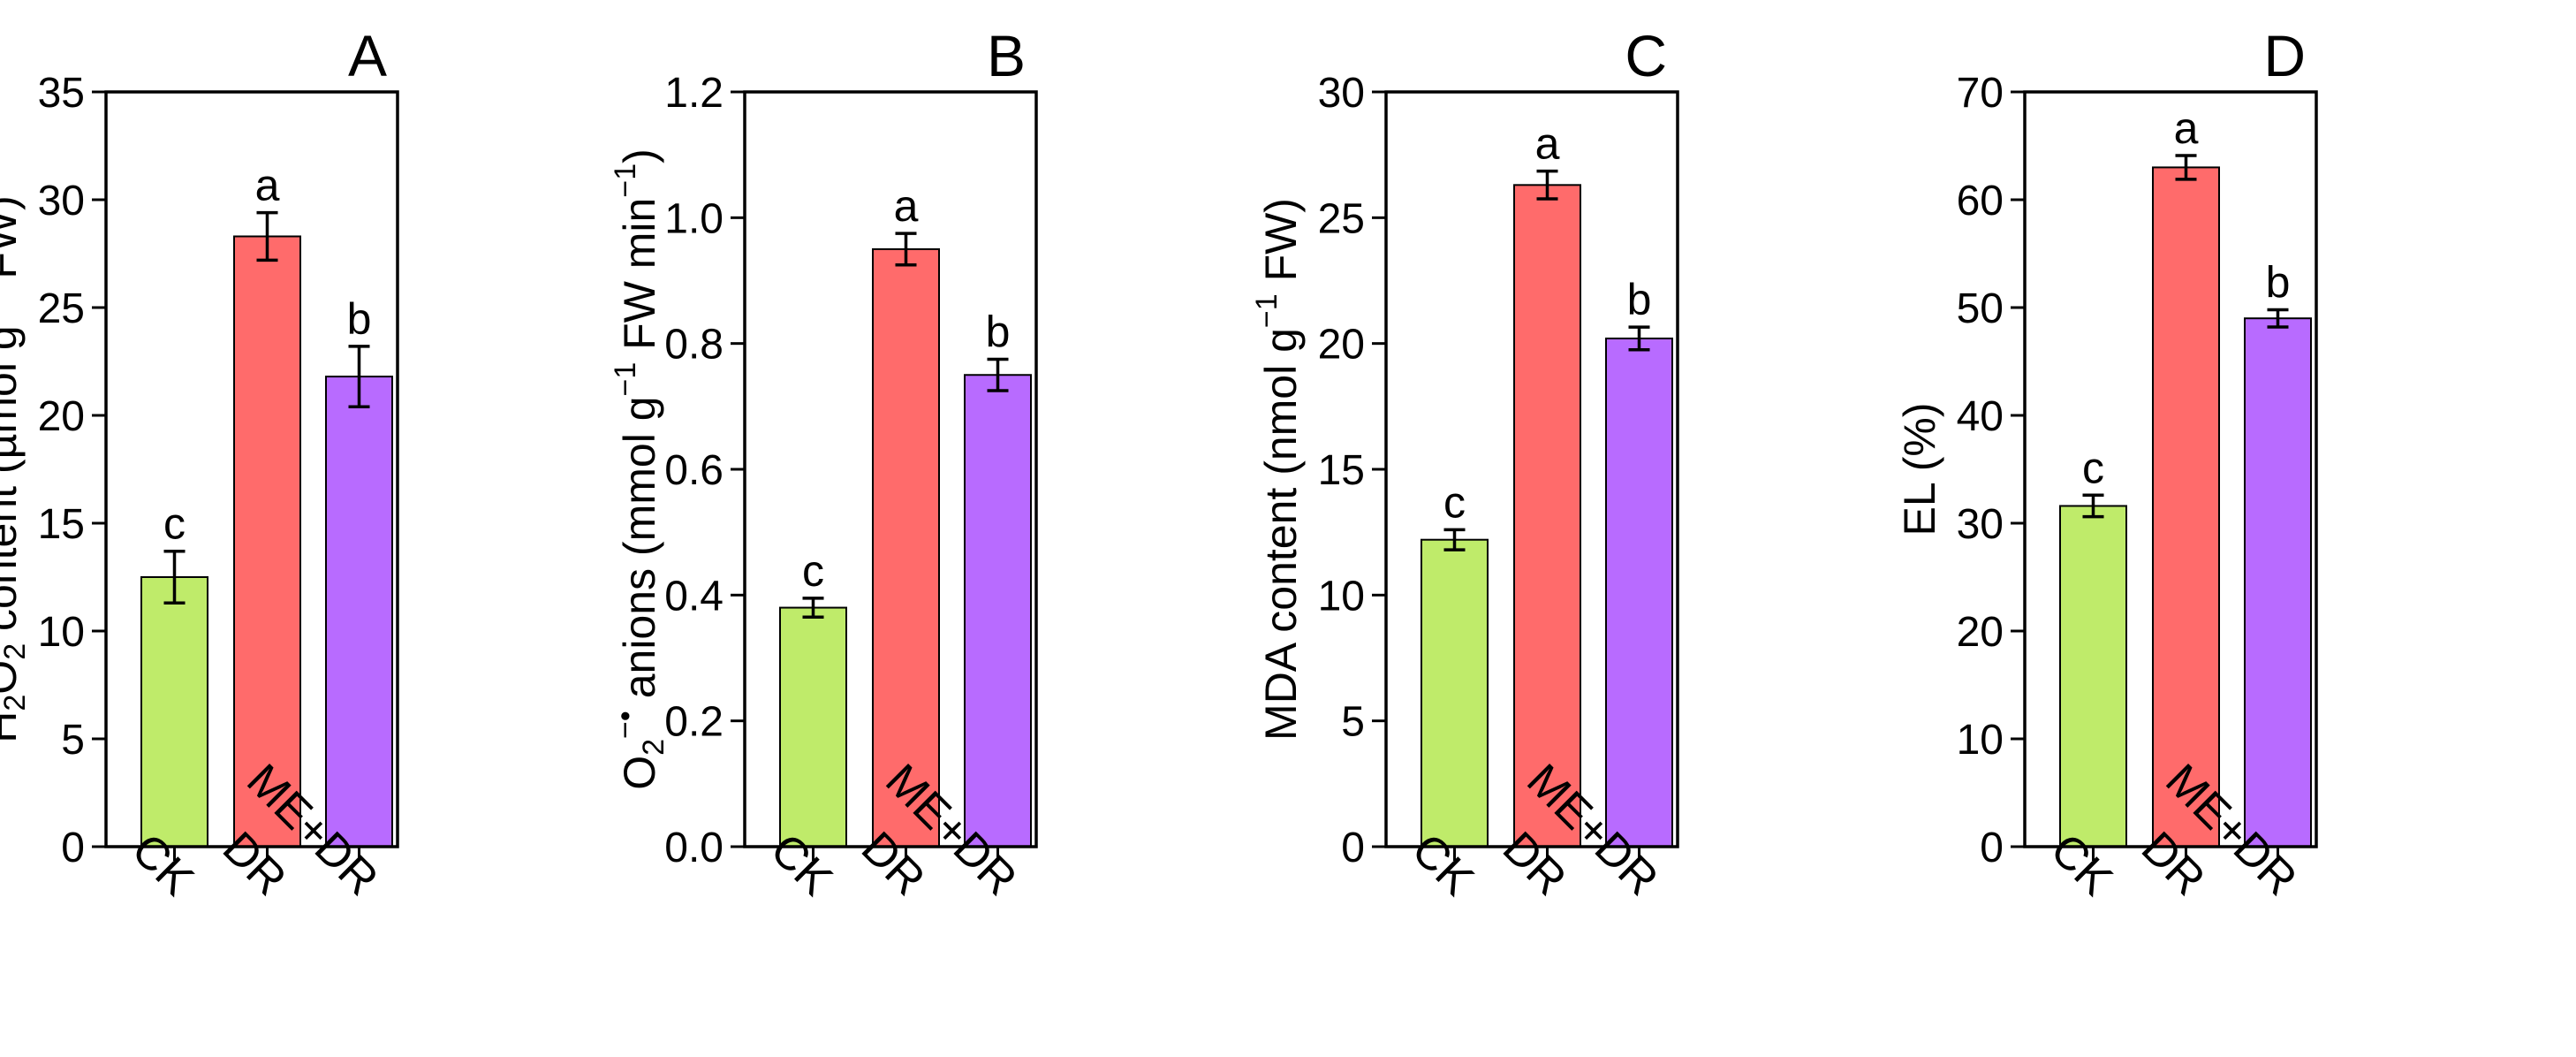  What do you see at coordinates (1006, 55) in the screenshot?
I see `panel-label: B` at bounding box center [1006, 55].